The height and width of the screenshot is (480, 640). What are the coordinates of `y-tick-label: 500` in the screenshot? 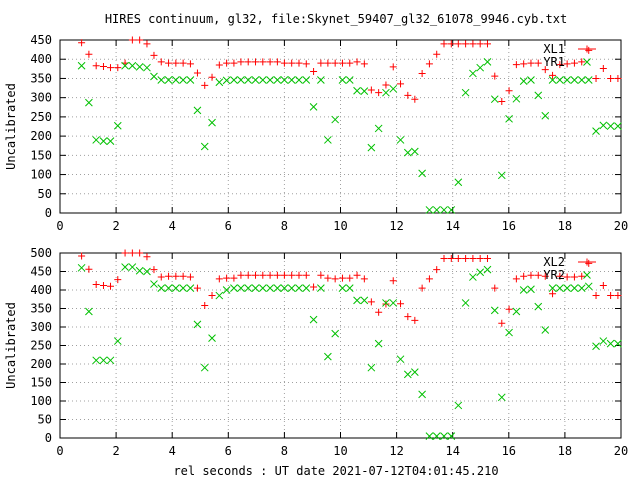 It's located at (41, 253).